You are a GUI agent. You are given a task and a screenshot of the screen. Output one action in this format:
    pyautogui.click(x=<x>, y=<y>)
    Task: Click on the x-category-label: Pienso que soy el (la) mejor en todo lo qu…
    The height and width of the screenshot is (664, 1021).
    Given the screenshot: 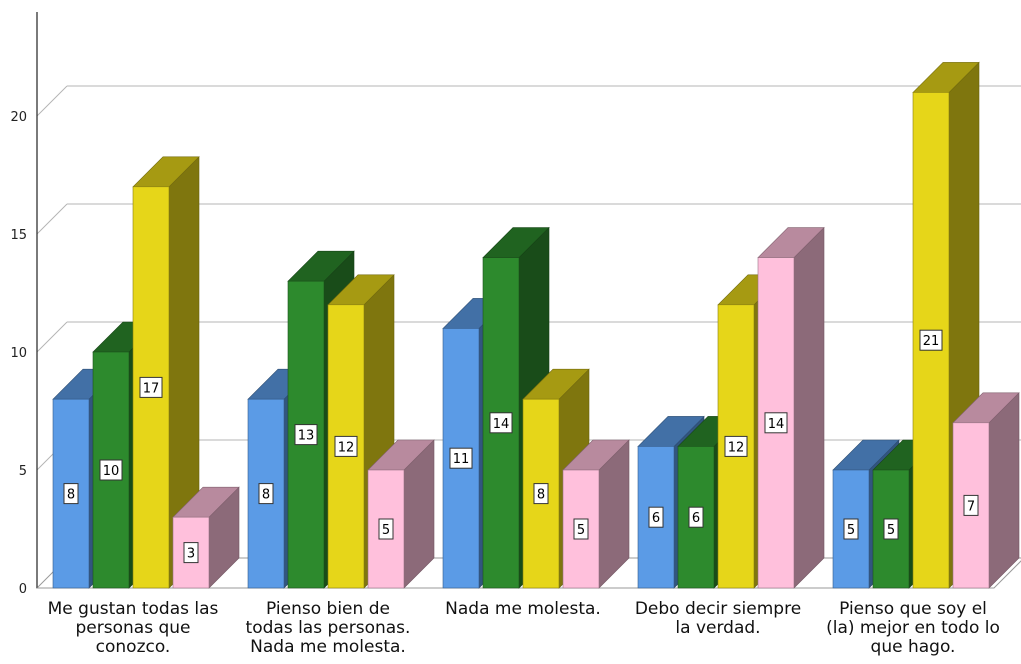 What is the action you would take?
    pyautogui.click(x=913, y=628)
    